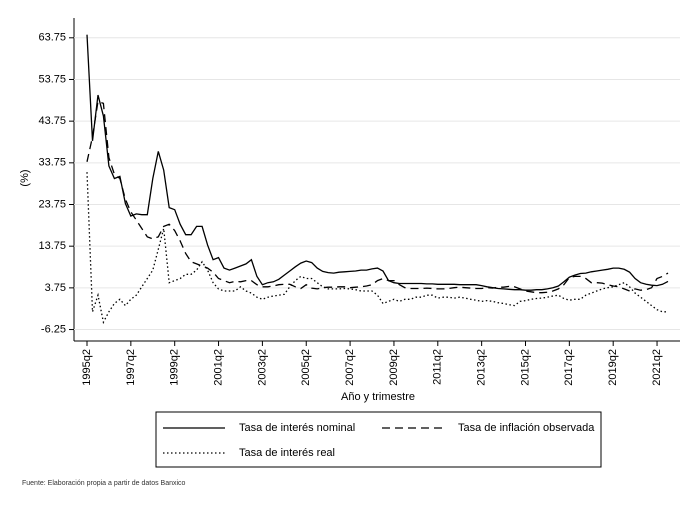 The width and height of the screenshot is (698, 507). I want to click on x-tick-label: 2001q2, so click(218, 367).